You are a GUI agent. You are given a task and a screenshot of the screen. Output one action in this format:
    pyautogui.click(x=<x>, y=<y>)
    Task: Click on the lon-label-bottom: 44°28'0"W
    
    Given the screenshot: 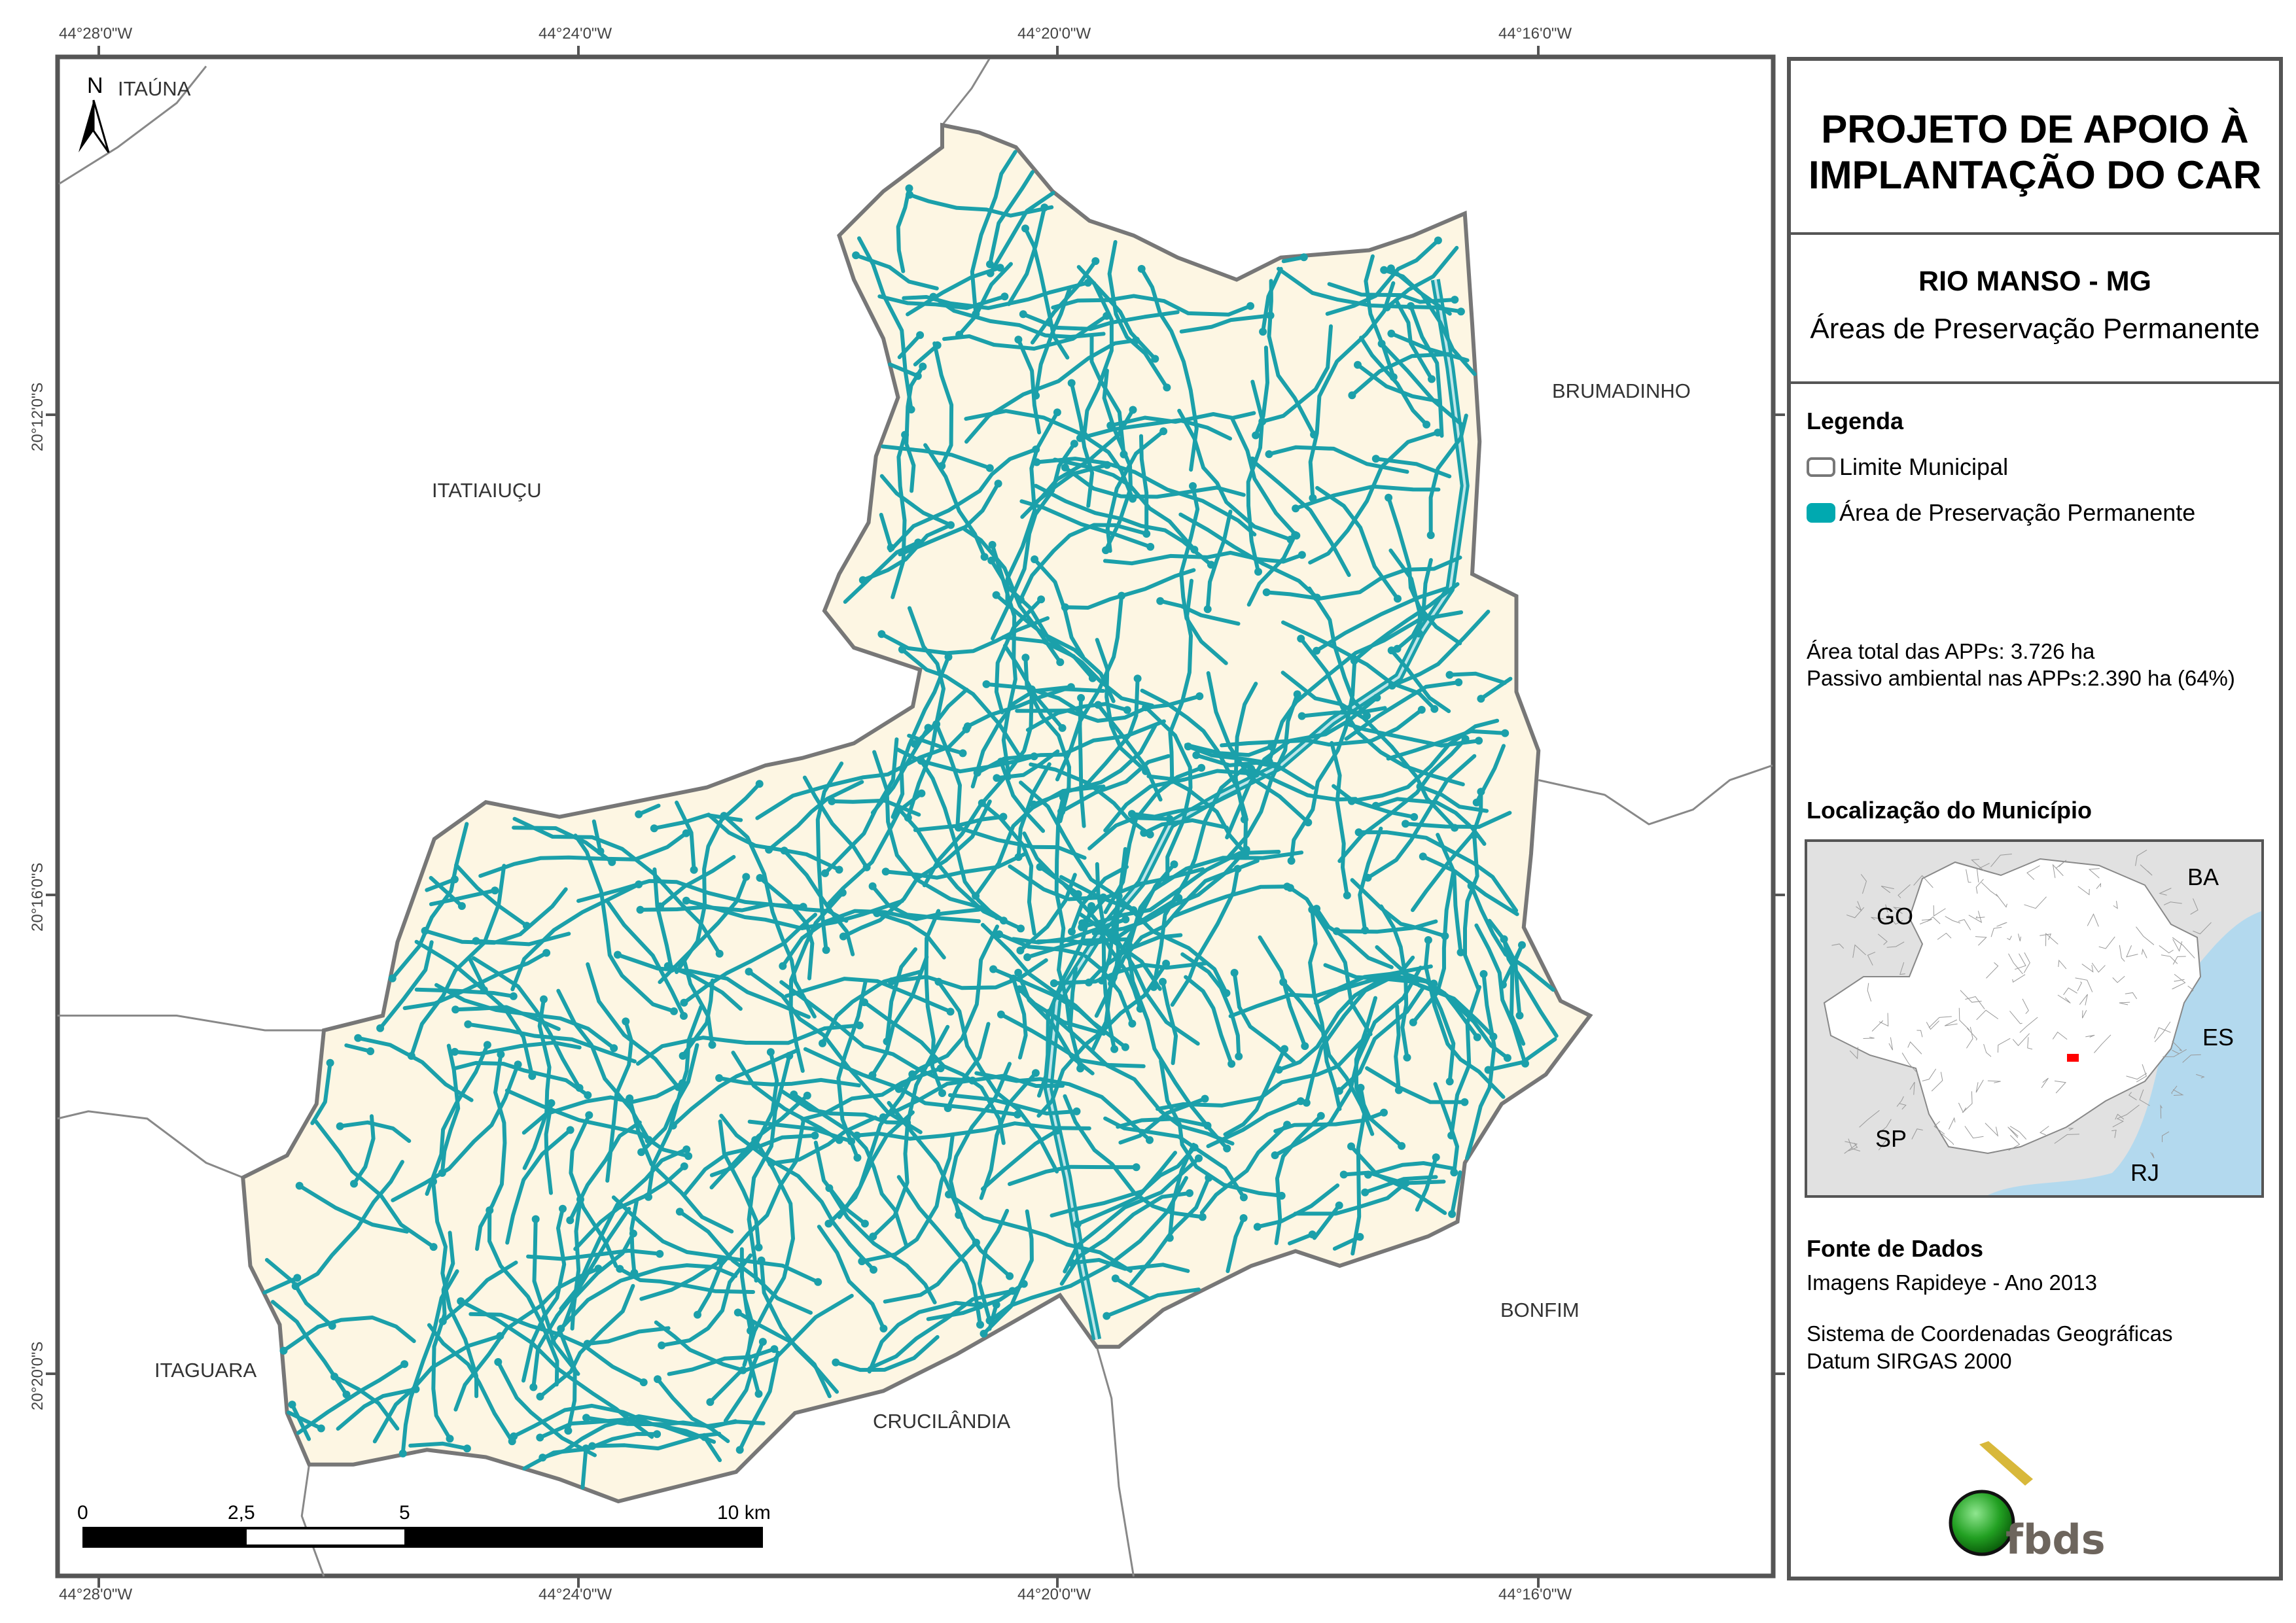 What is the action you would take?
    pyautogui.click(x=96, y=1595)
    